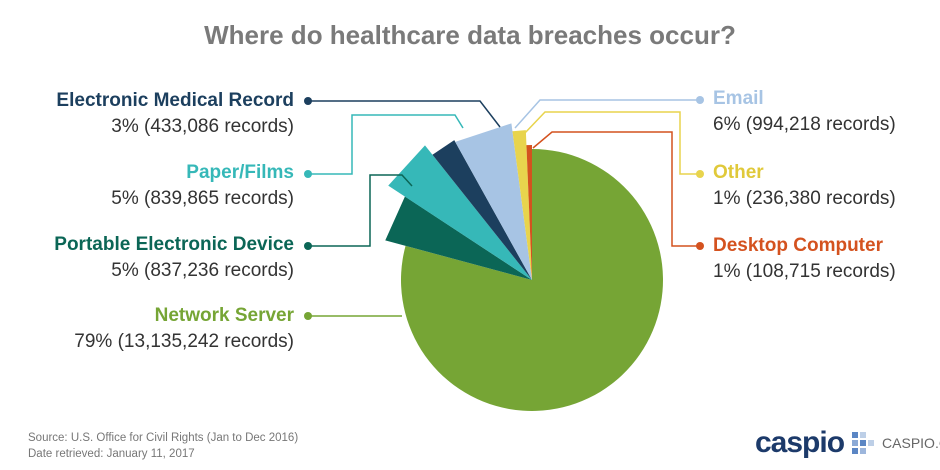  What do you see at coordinates (804, 186) in the screenshot?
I see `label-other: Other 1% (236,380 records)` at bounding box center [804, 186].